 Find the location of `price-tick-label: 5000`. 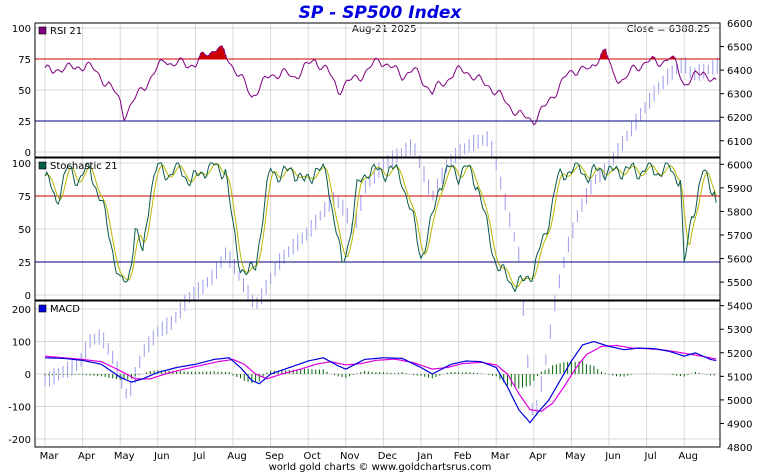

price-tick-label: 5000 is located at coordinates (739, 401).